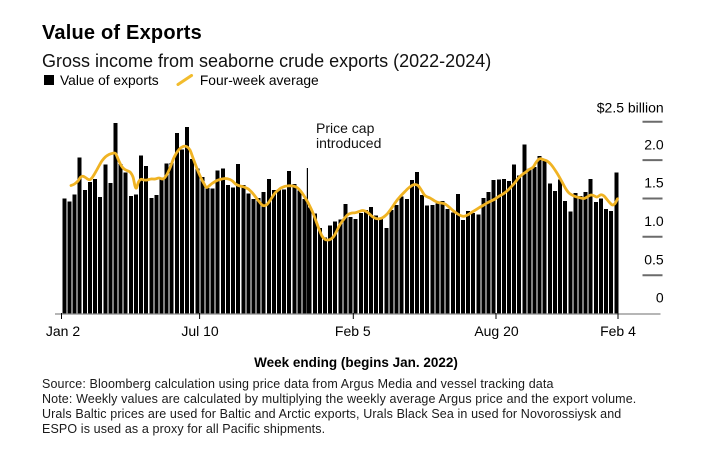 This screenshot has height=450, width=709. I want to click on svg-text: 1.0, so click(654, 221).